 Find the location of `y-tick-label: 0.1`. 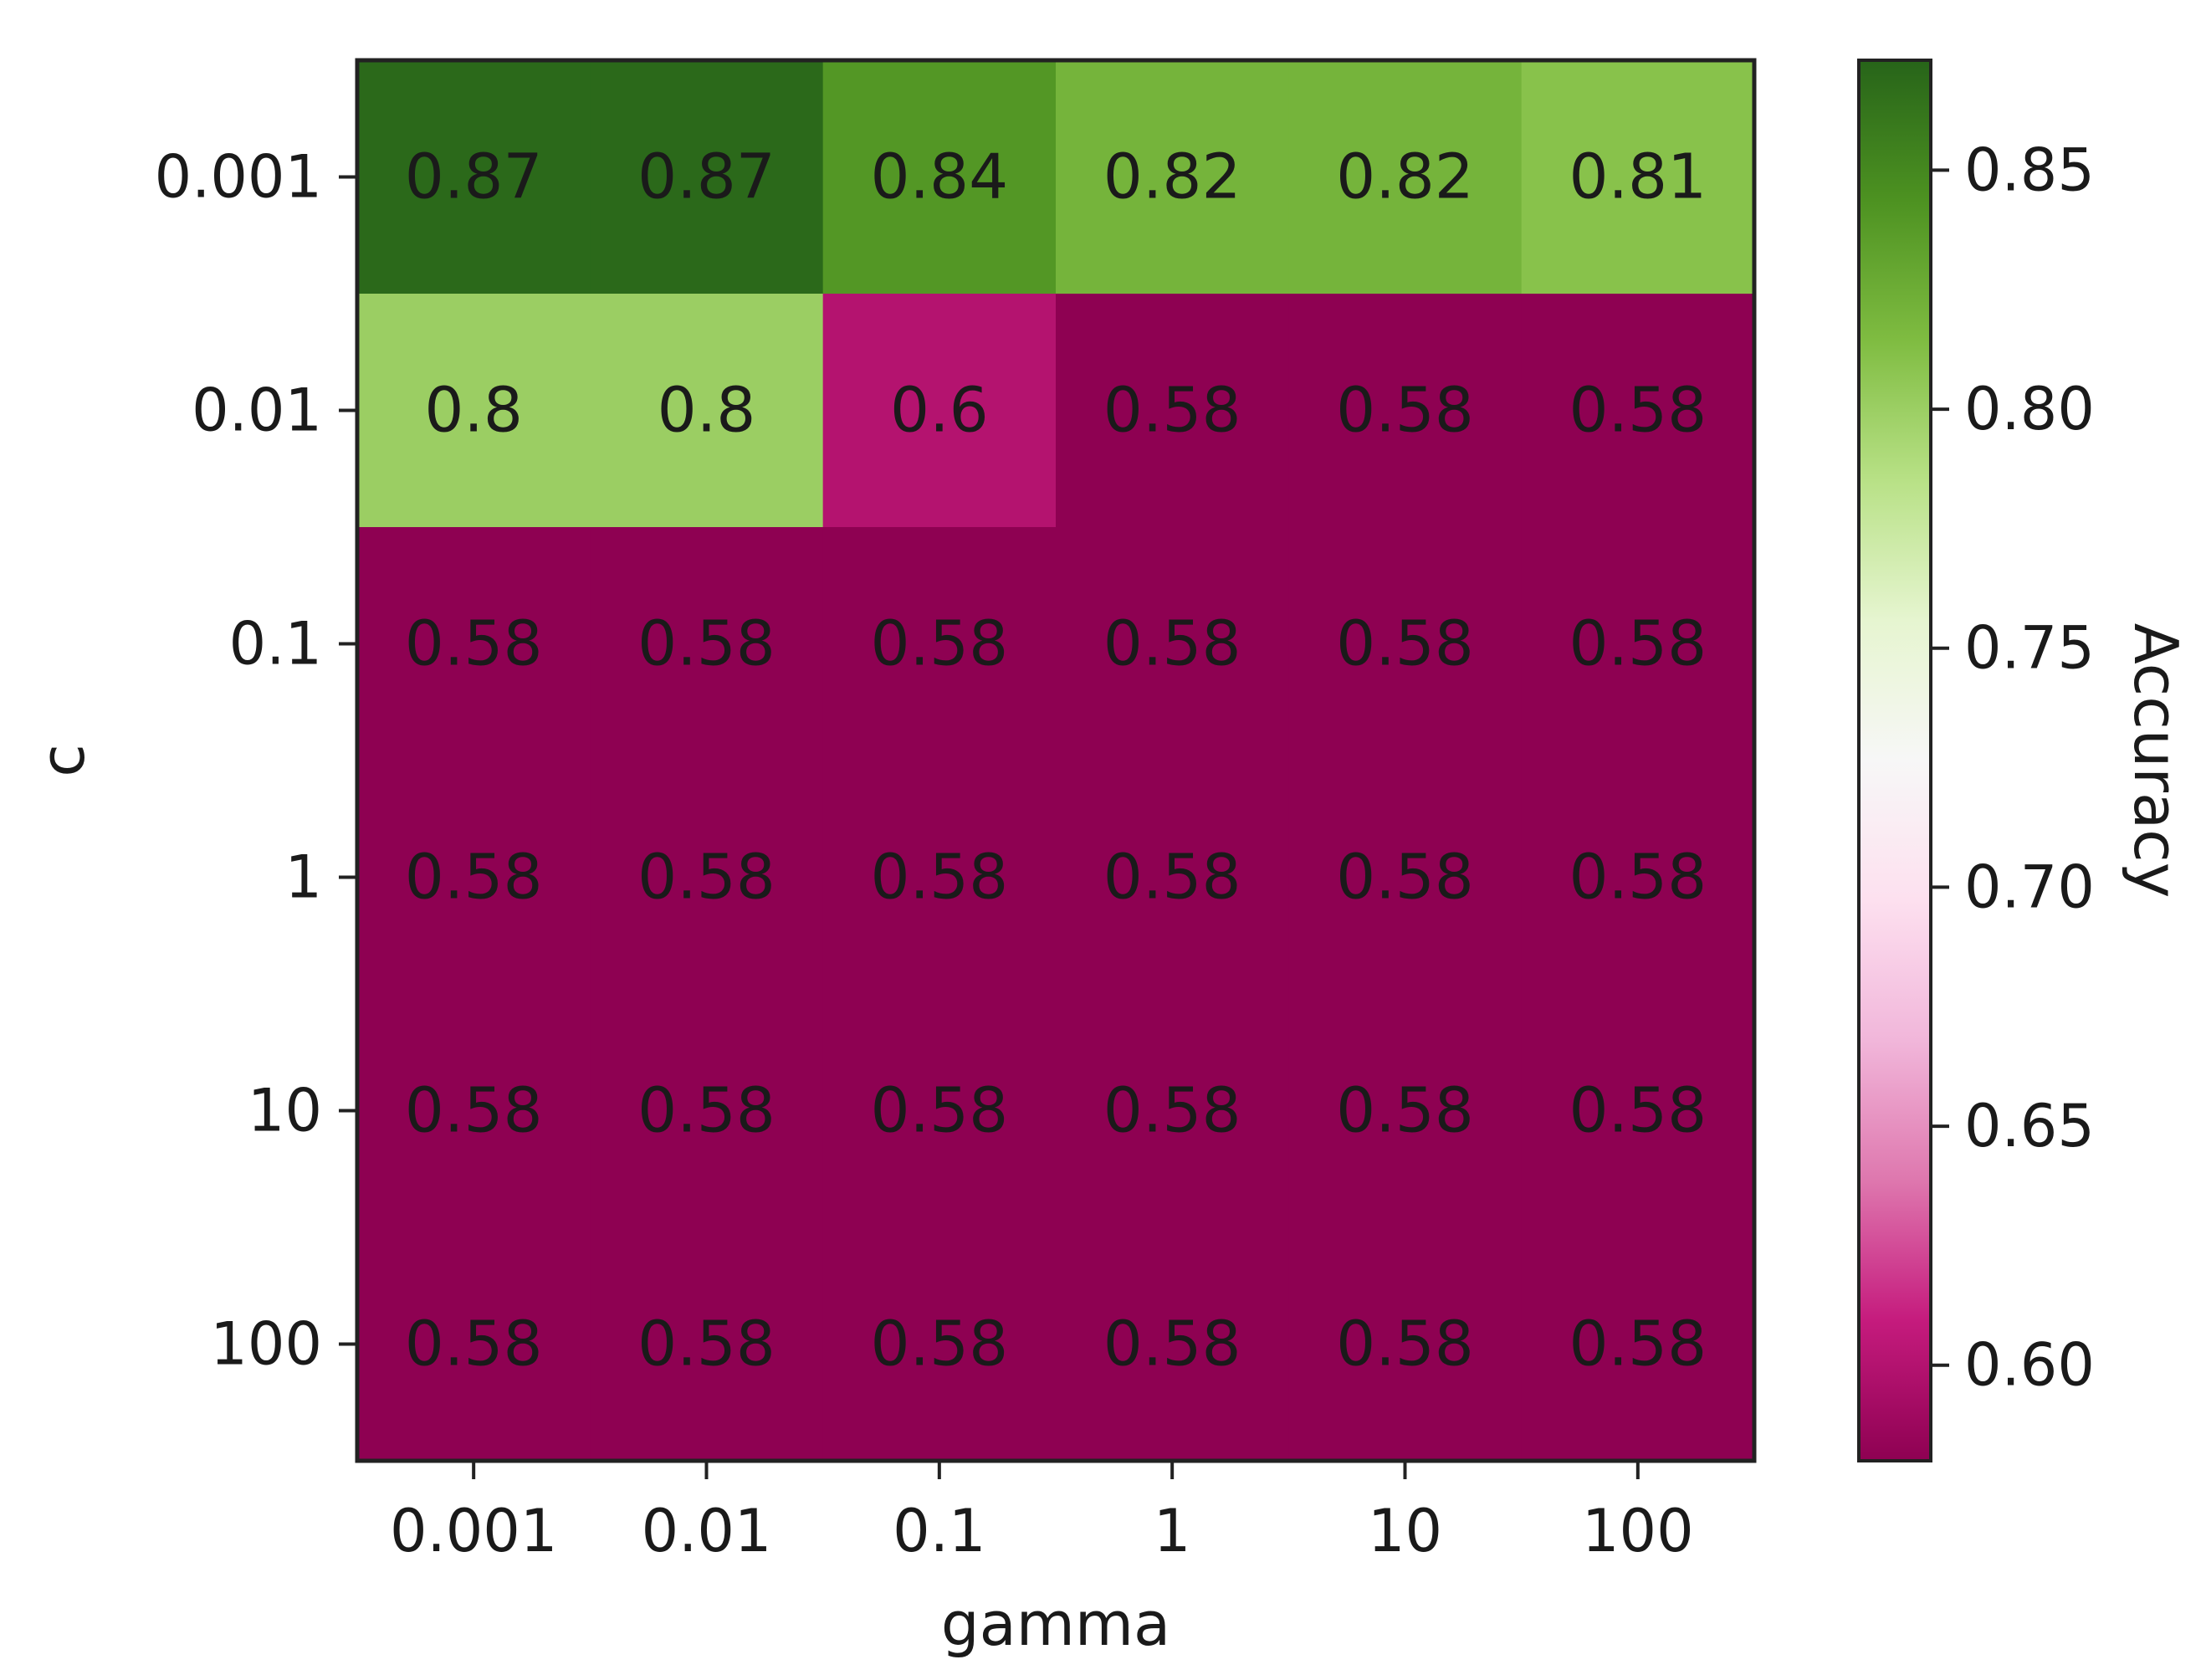

y-tick-label: 0.1 is located at coordinates (276, 644).